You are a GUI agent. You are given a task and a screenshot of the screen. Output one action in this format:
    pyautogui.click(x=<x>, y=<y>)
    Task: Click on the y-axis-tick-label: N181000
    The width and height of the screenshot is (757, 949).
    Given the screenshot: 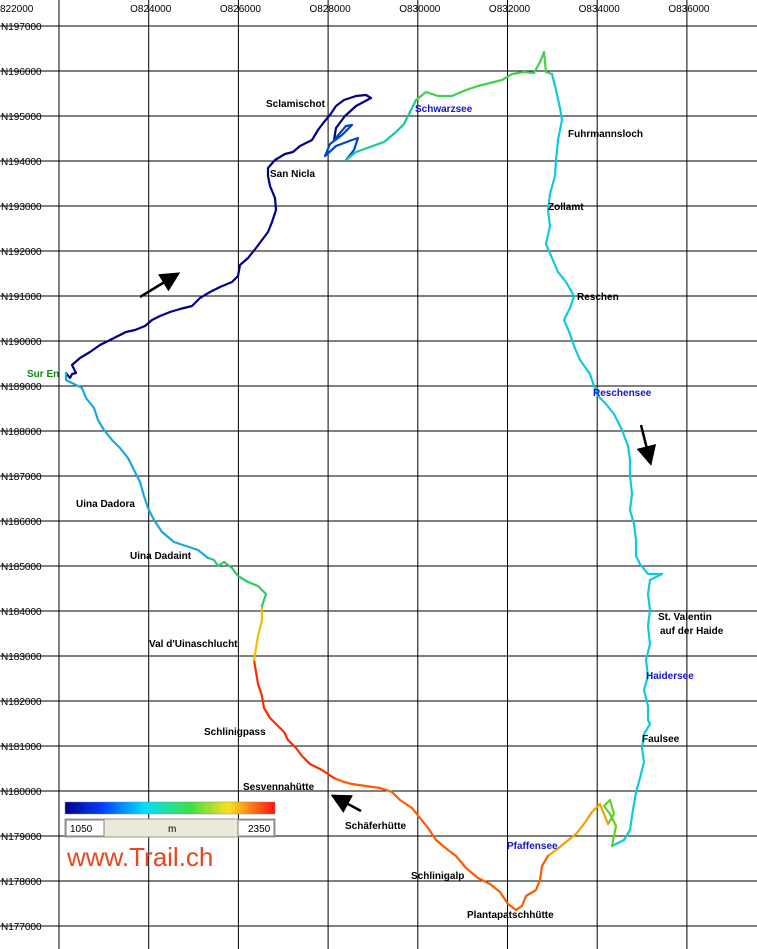 What is the action you would take?
    pyautogui.click(x=21, y=747)
    